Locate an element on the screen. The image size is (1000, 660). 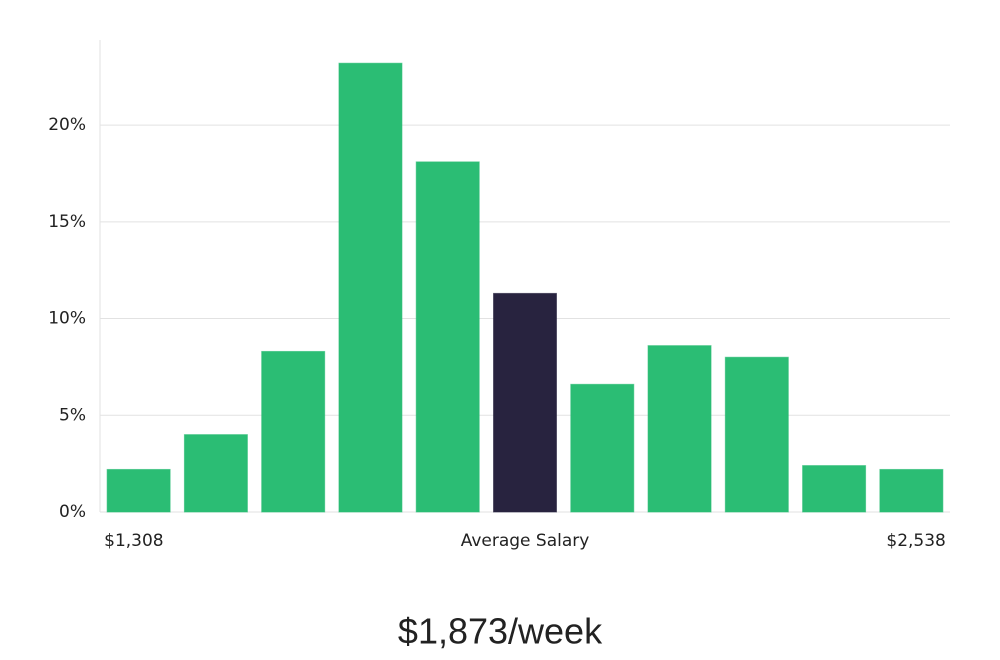
y-tick-label: 0% is located at coordinates (72, 512).